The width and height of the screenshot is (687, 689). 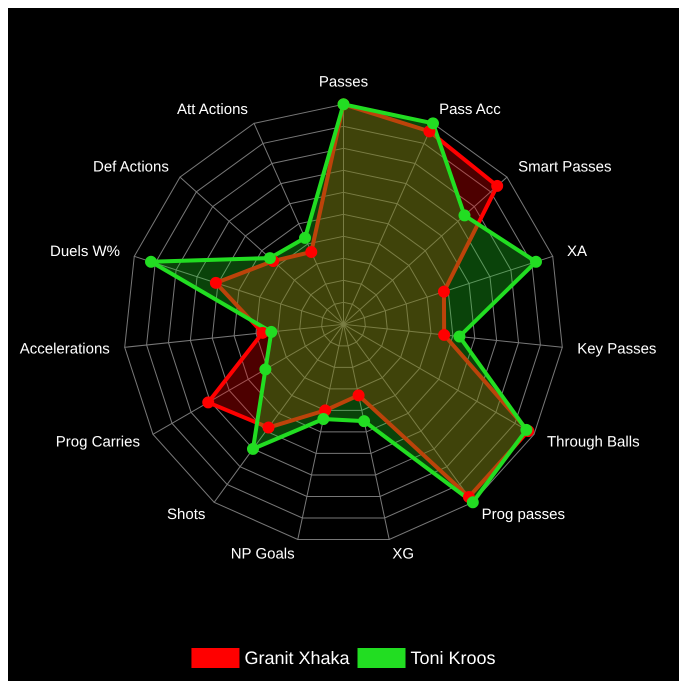 I want to click on spoke-label: Shots, so click(x=186, y=514).